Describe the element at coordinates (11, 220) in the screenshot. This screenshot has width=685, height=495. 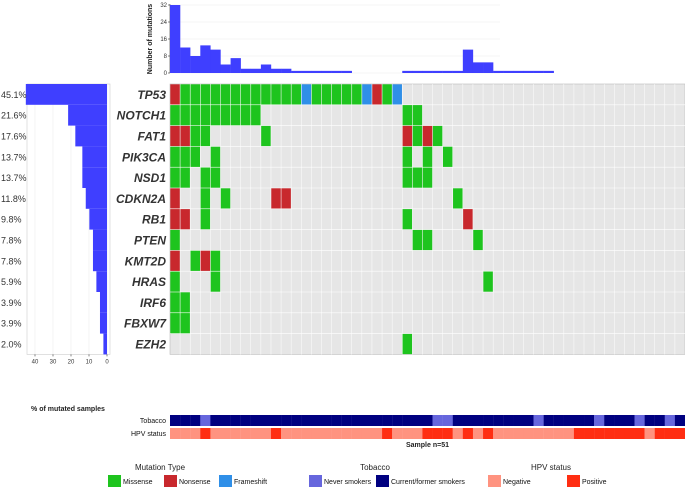
I see `percent-label: 9.8%` at that location.